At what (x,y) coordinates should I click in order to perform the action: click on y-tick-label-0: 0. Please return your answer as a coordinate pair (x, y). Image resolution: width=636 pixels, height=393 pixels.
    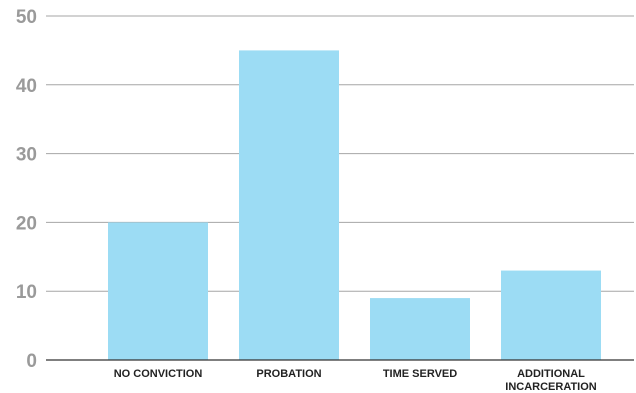
    Looking at the image, I should click on (31, 361).